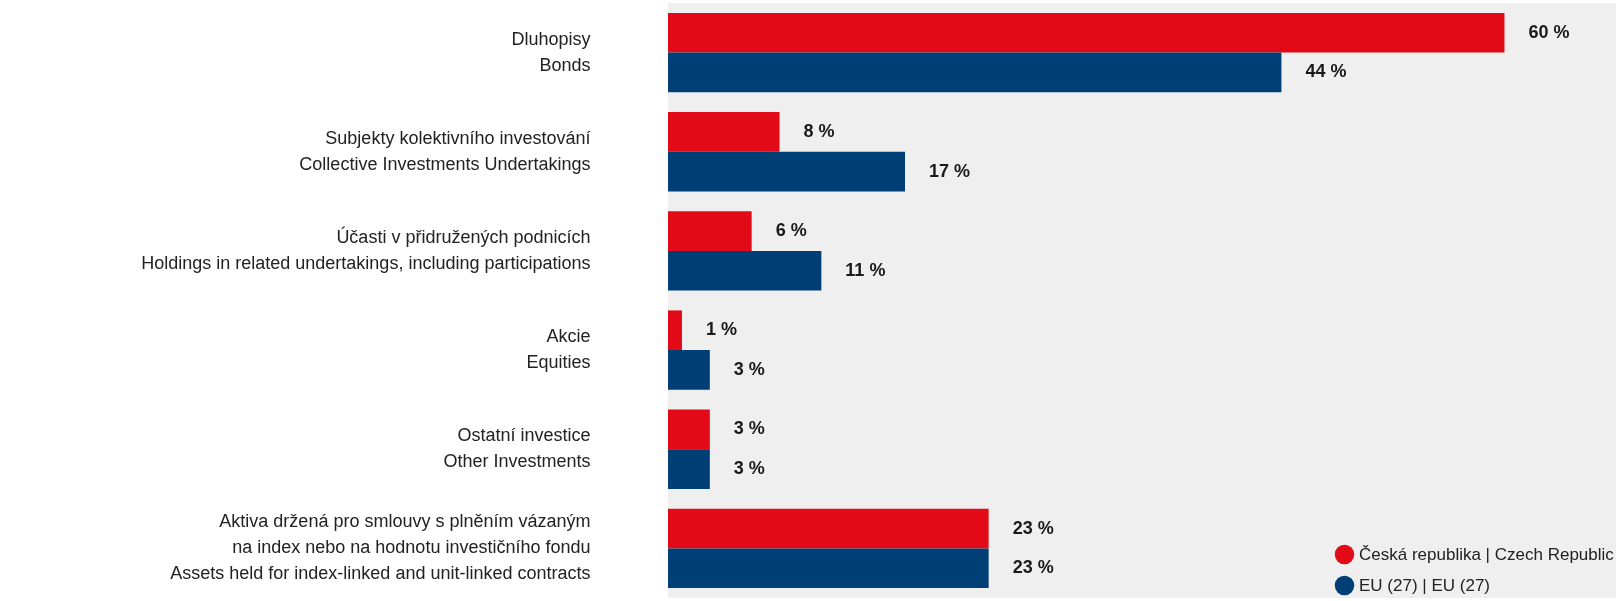  Describe the element at coordinates (366, 249) in the screenshot. I see `y-tick-label: Účasti v přidružených podnicích Holdings in related undertakings, including participations` at that location.